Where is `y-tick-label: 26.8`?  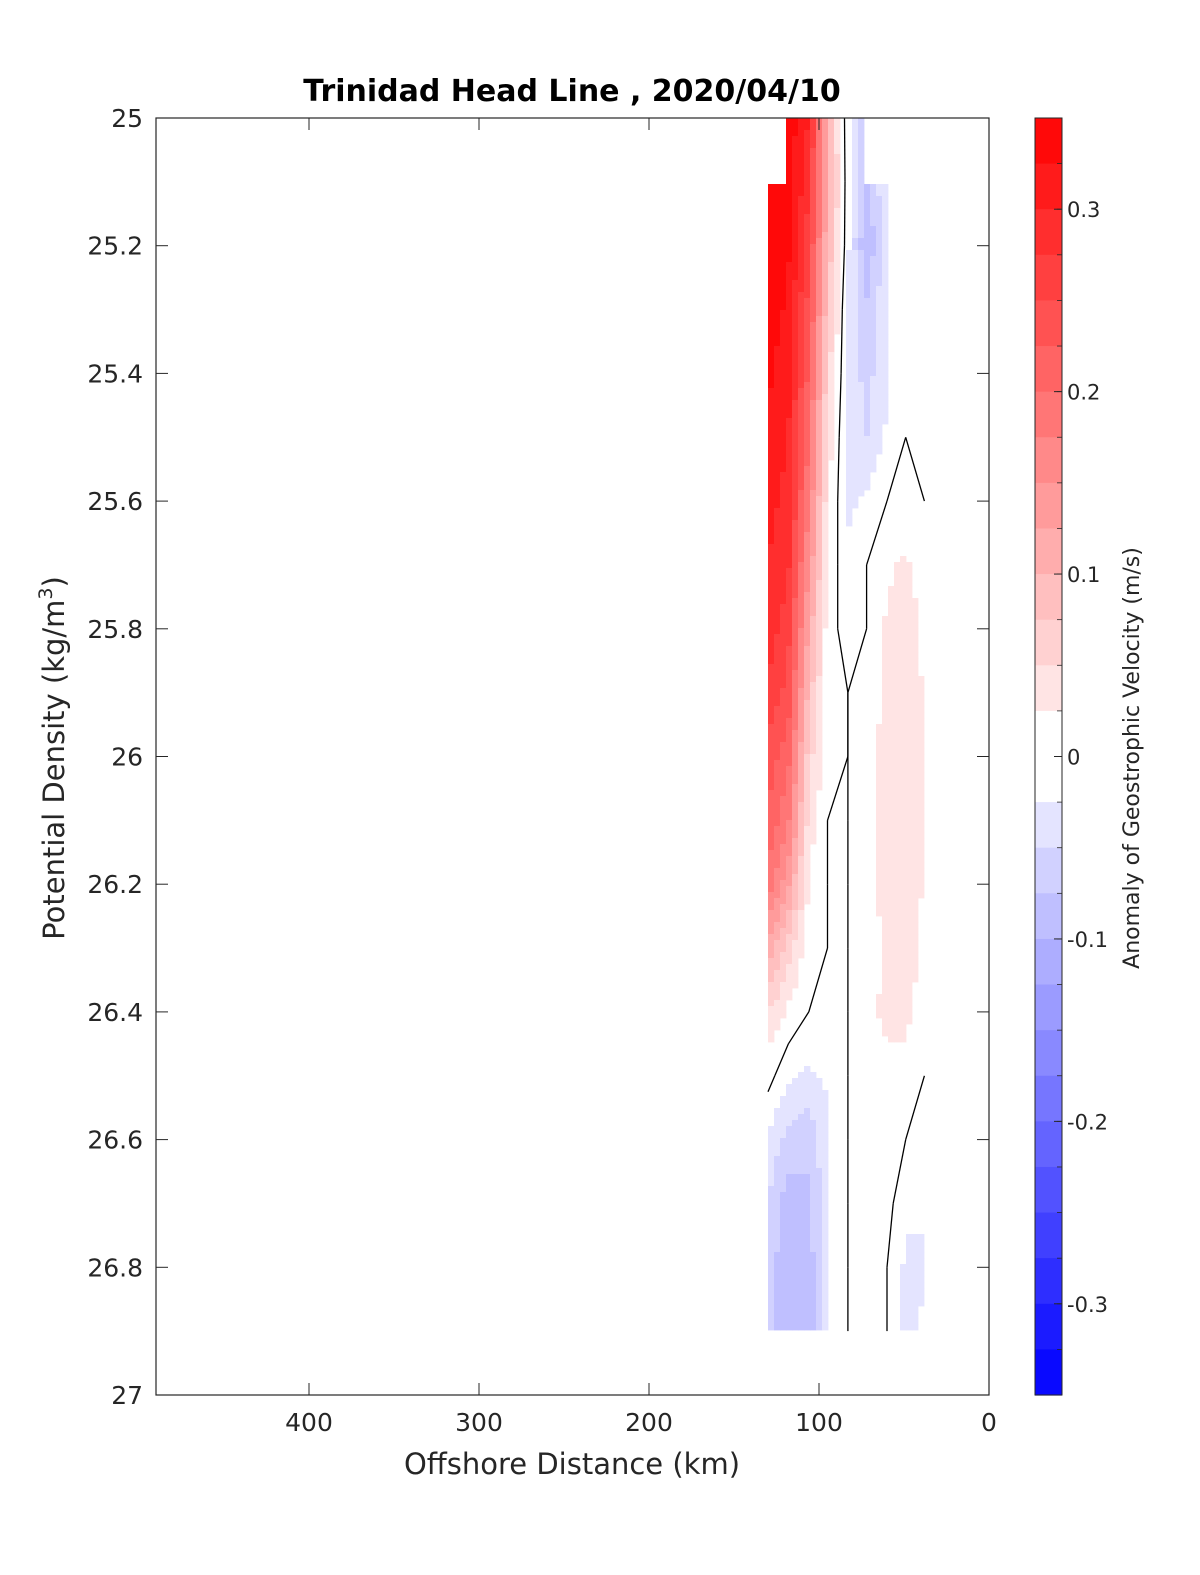 y-tick-label: 26.8 is located at coordinates (115, 1267).